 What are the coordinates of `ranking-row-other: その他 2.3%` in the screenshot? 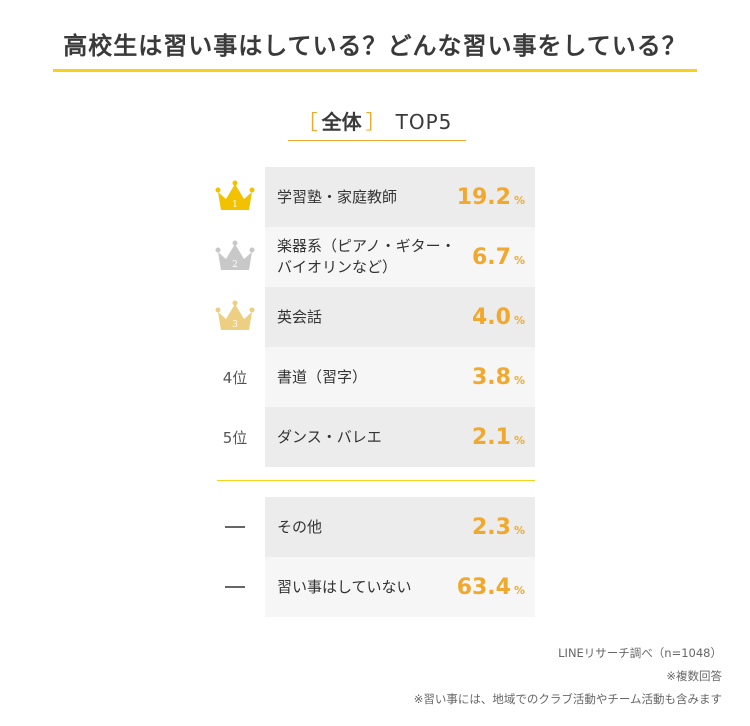 It's located at (370, 527).